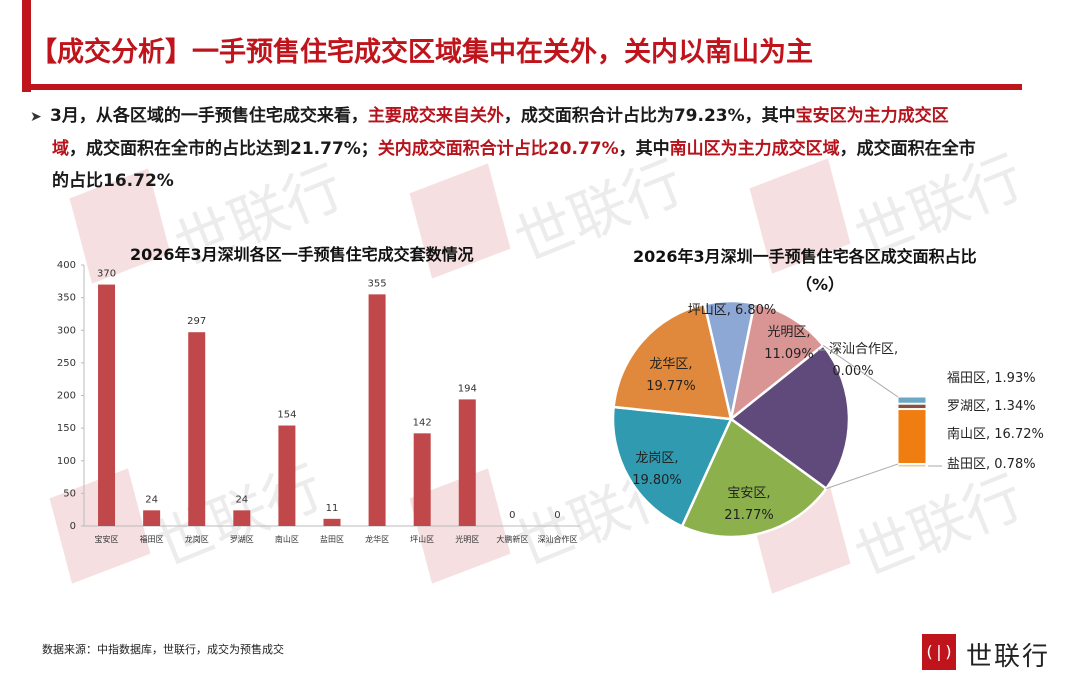 The width and height of the screenshot is (1080, 675). Describe the element at coordinates (66, 428) in the screenshot. I see `y-tick-label: 150` at that location.